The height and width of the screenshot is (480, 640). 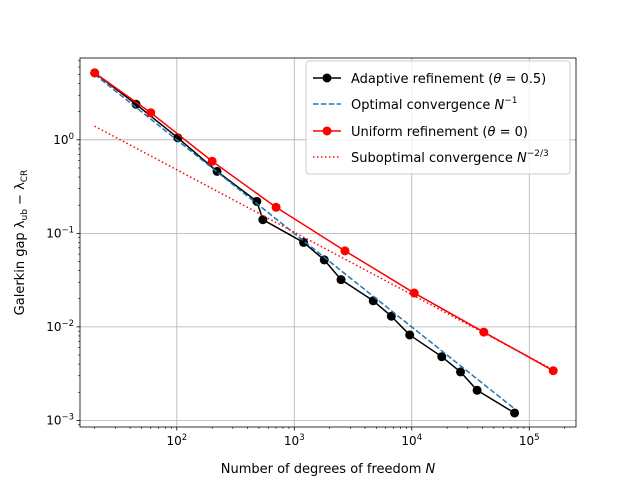 What do you see at coordinates (60, 326) in the screenshot?
I see `y-tick-label: 10⁻²` at bounding box center [60, 326].